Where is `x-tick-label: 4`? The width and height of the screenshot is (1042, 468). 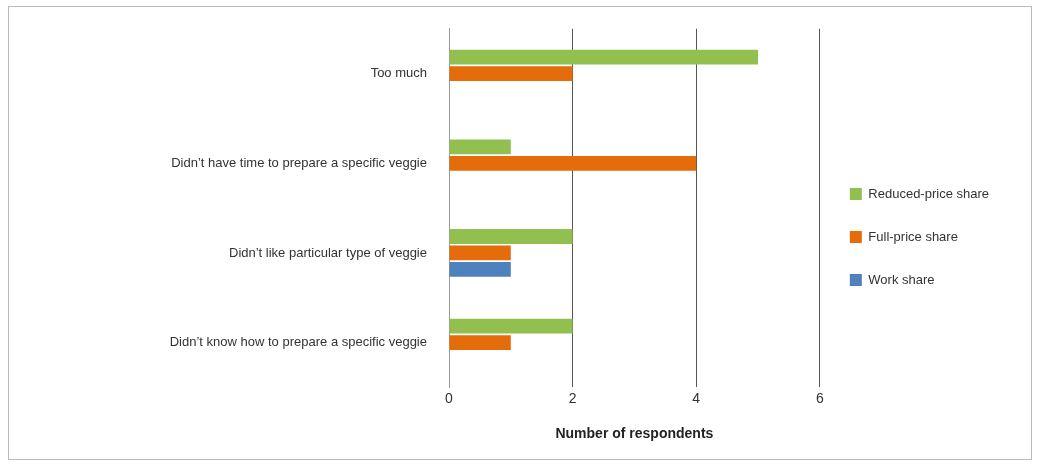
x-tick-label: 4 is located at coordinates (696, 397).